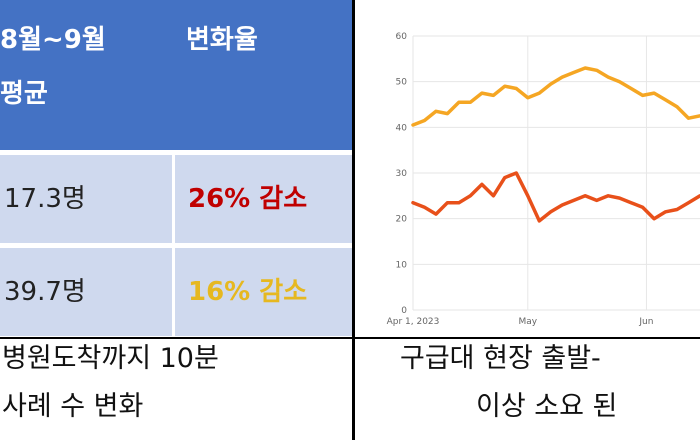 This screenshot has width=700, height=440. I want to click on x-tick-label: Jun, so click(645, 322).